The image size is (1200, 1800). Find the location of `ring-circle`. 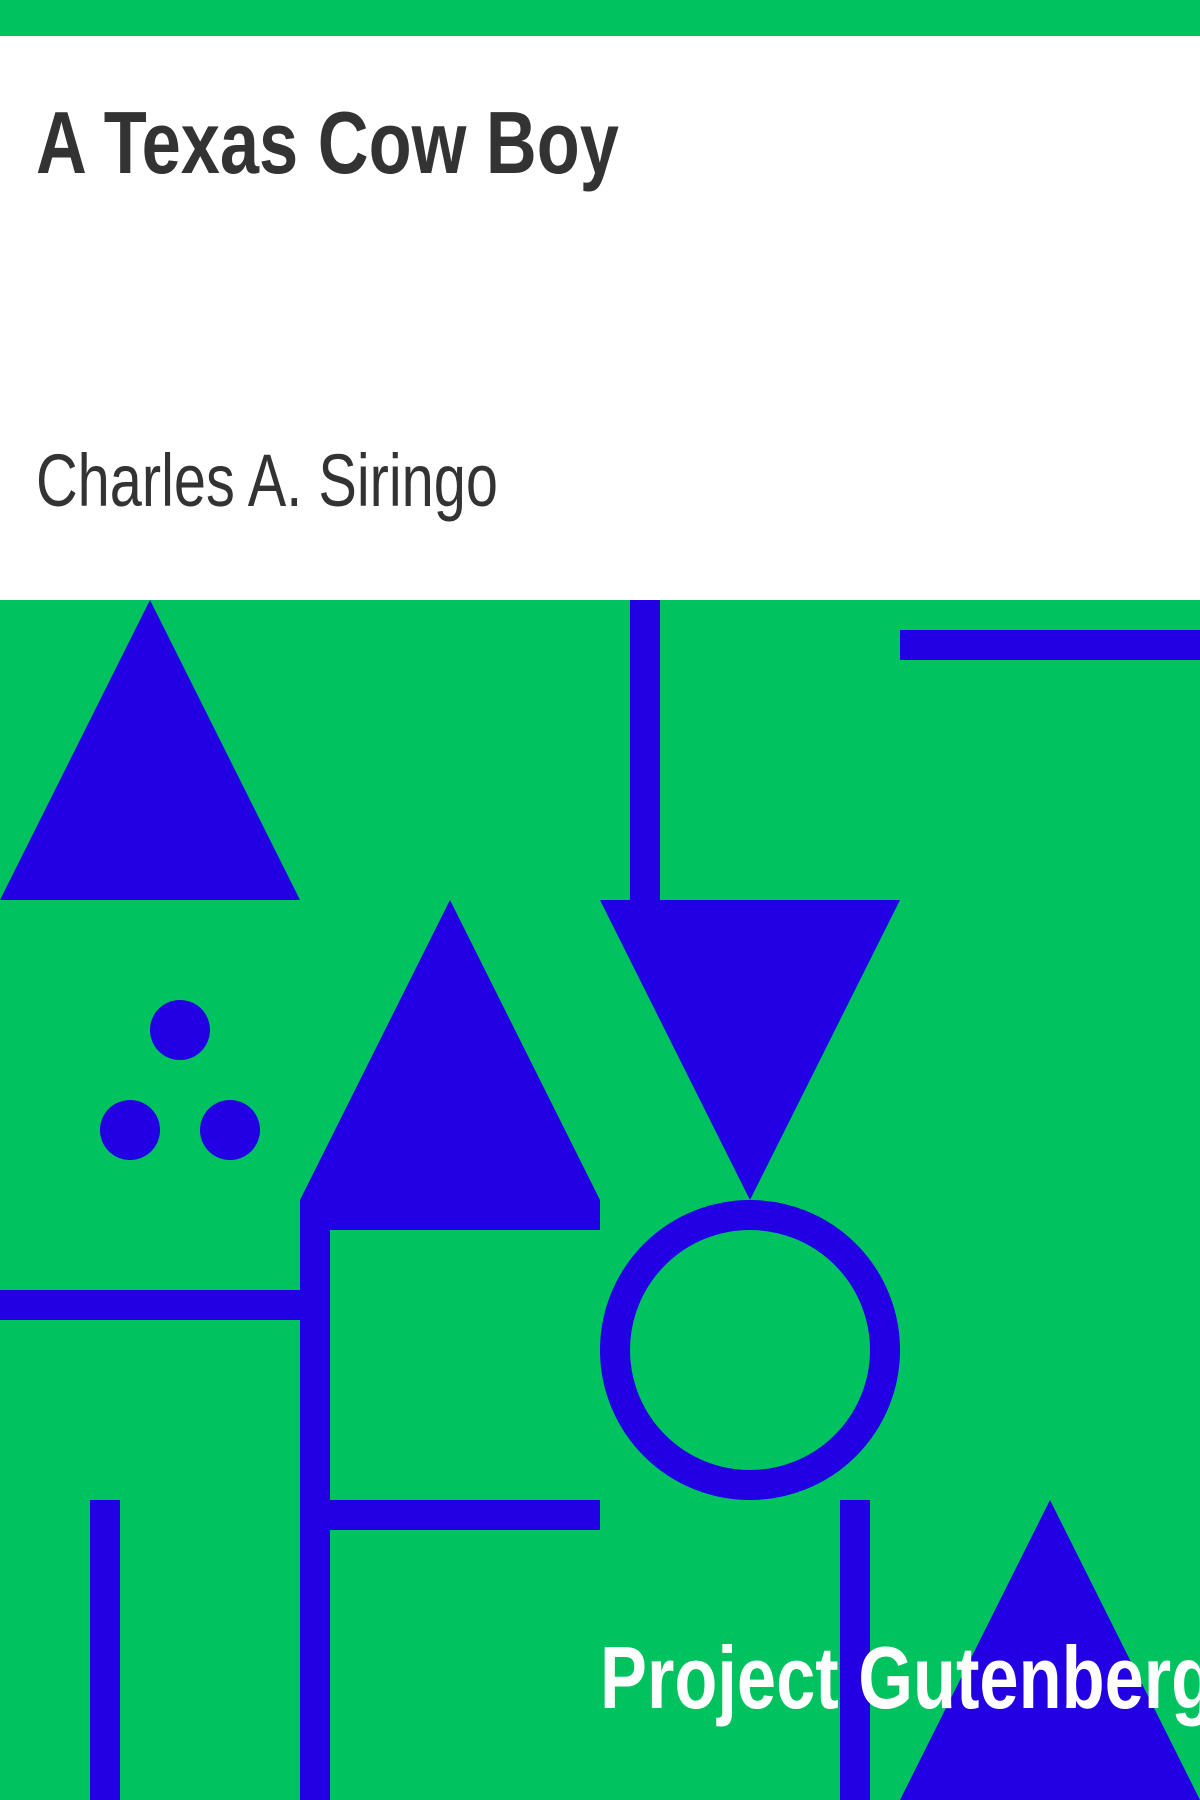

ring-circle is located at coordinates (750, 1350).